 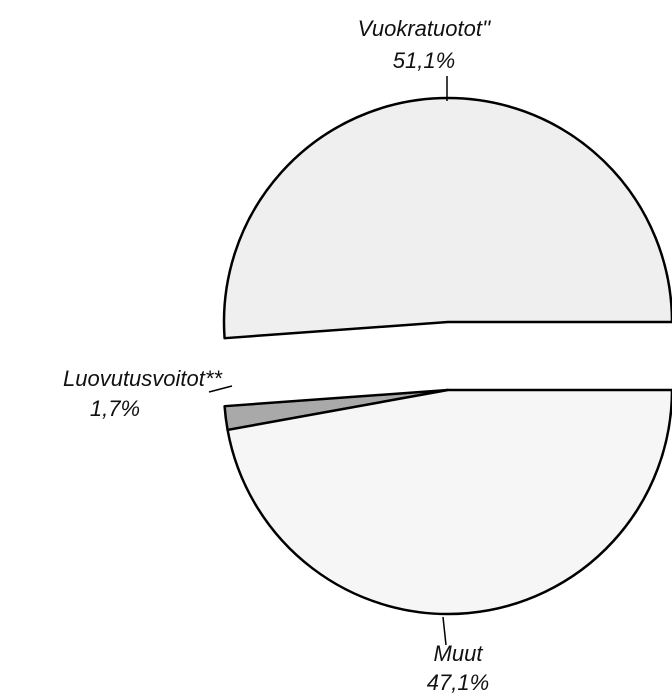 I want to click on value-label: 51,1%, so click(x=424, y=60).